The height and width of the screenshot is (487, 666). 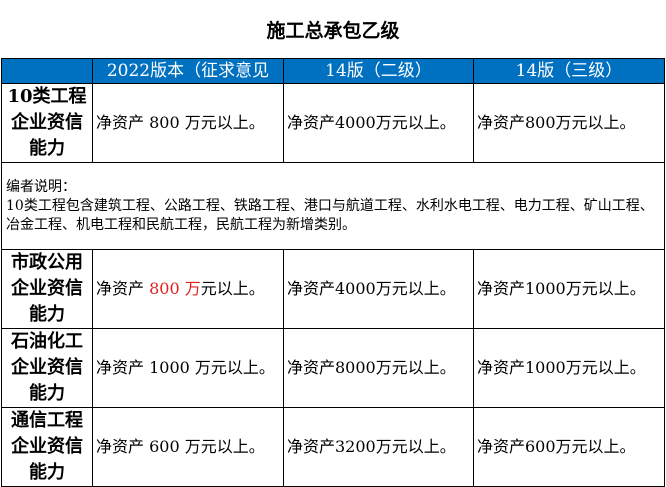 I want to click on table-header-row: 2022版本（征求意见 14版（二级） 14版（三级）, so click(x=333, y=71).